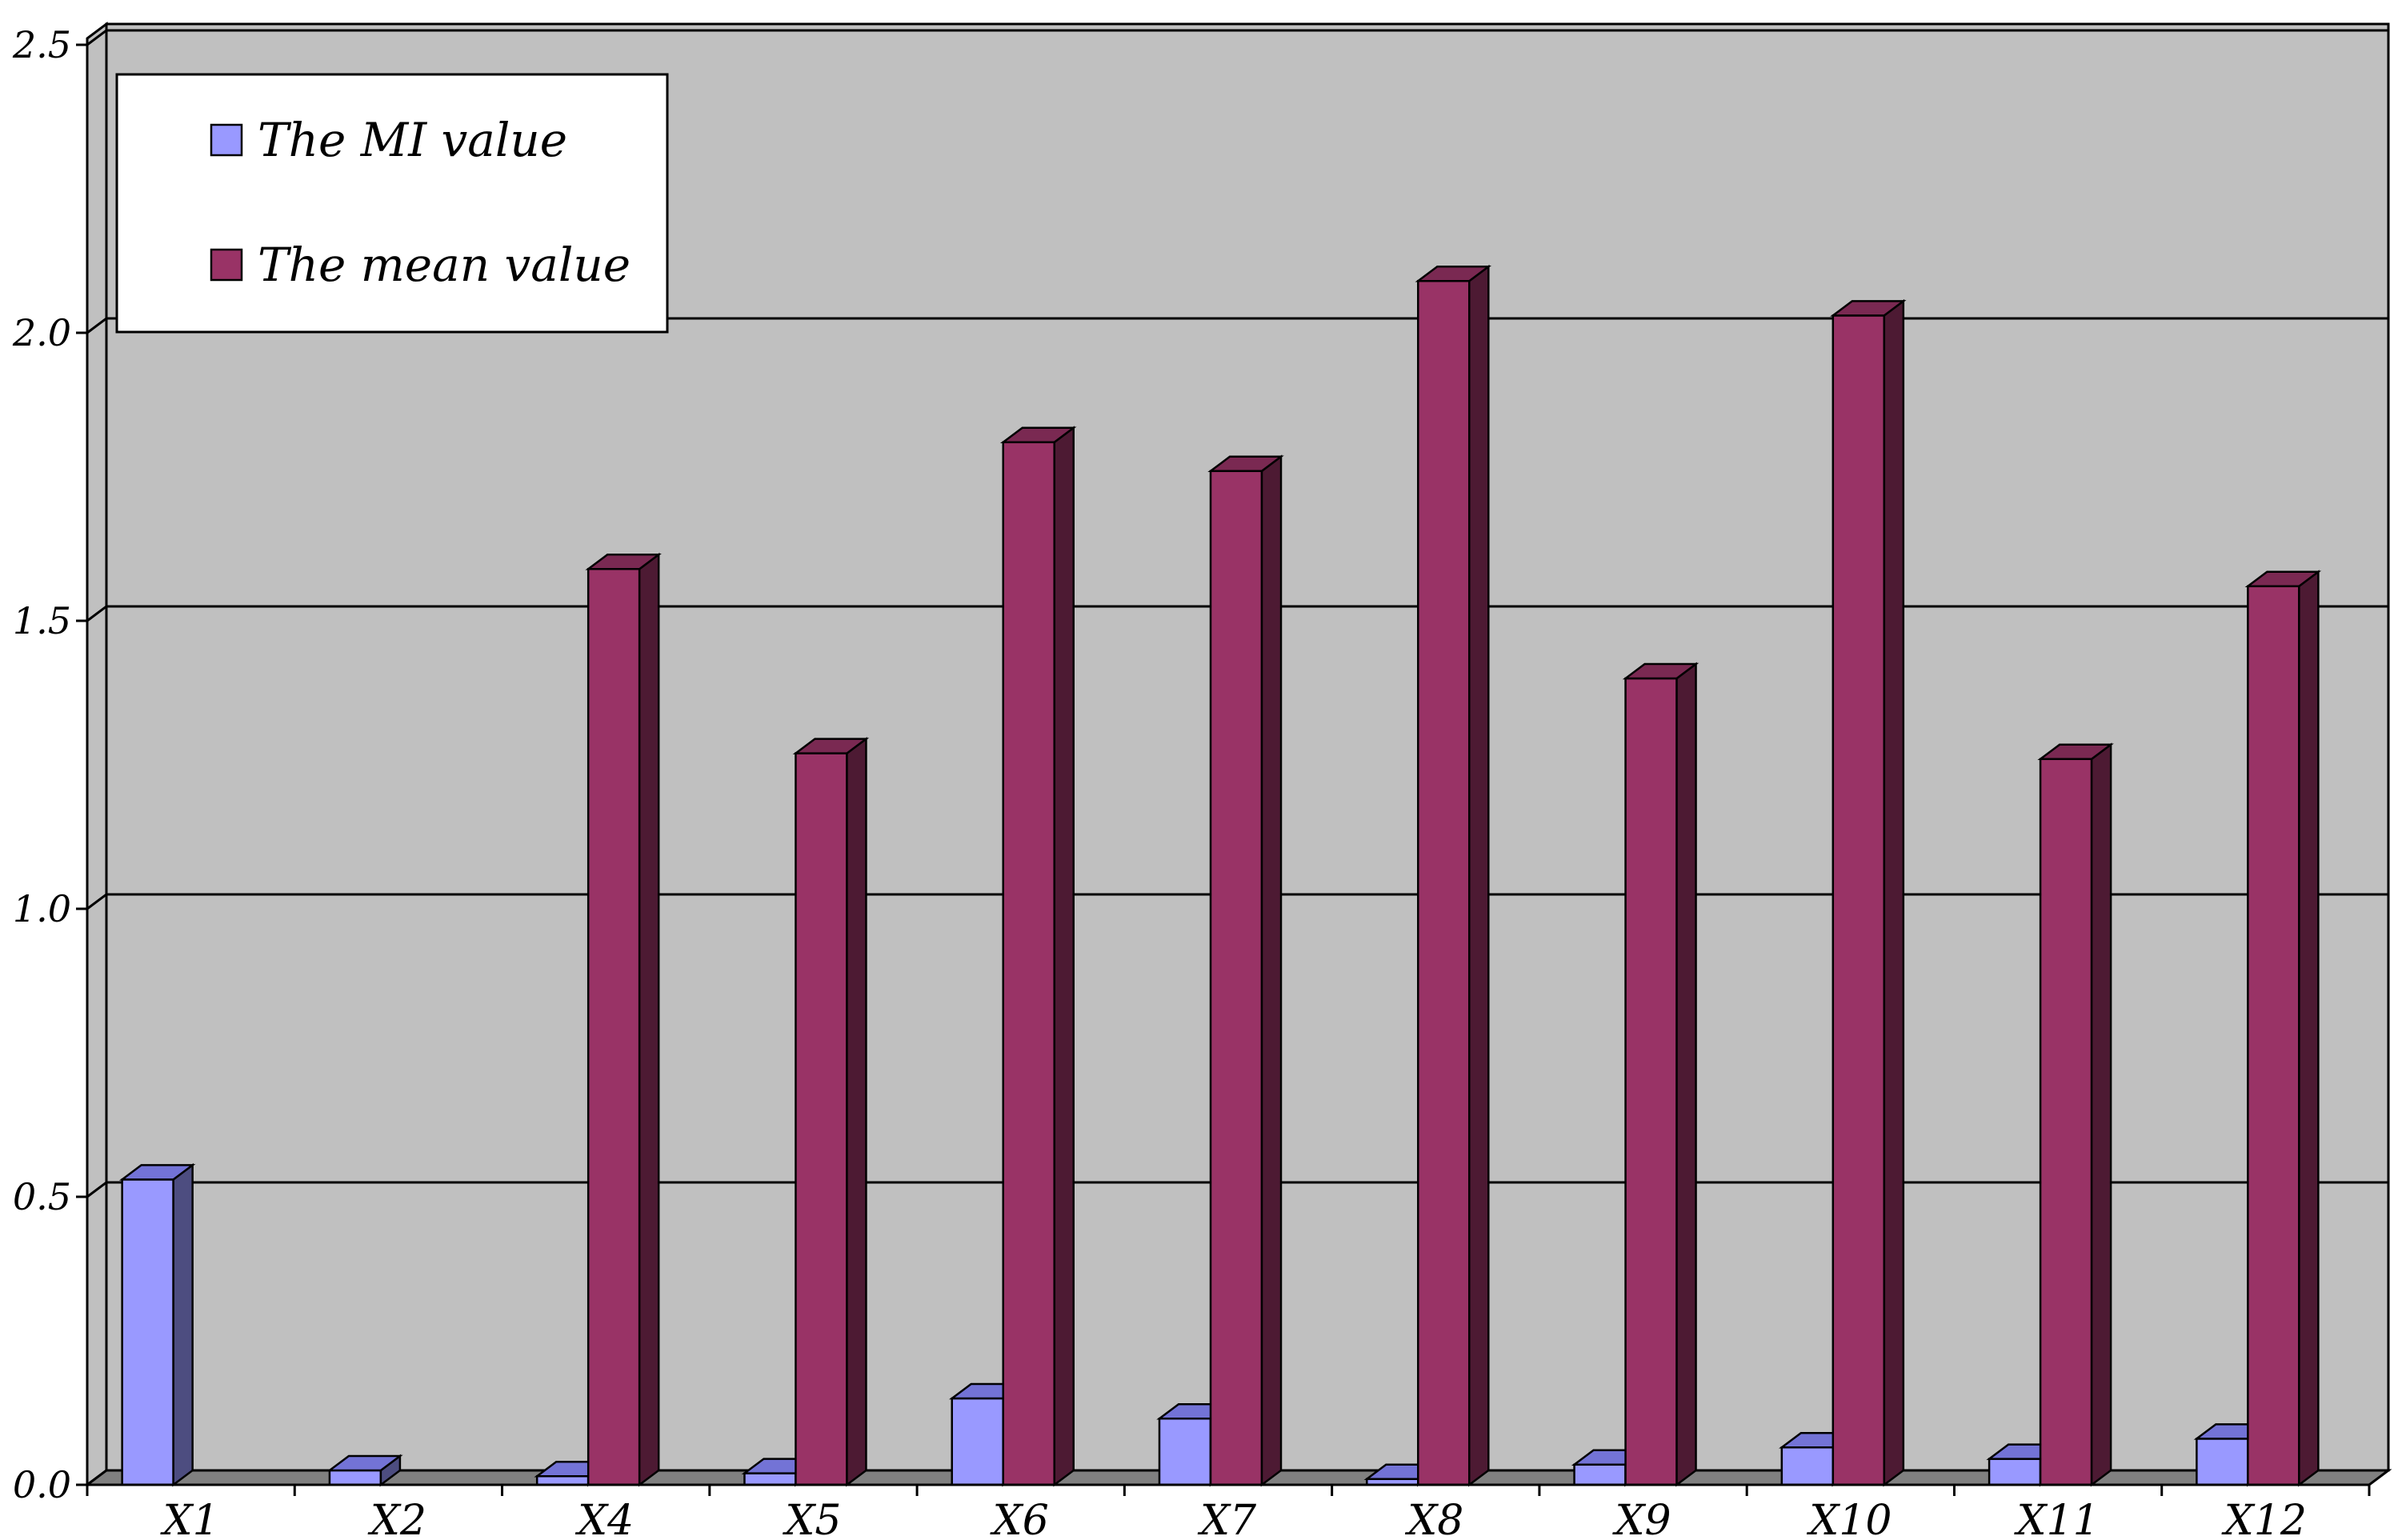  What do you see at coordinates (604, 1518) in the screenshot?
I see `x-tick-label: X4` at bounding box center [604, 1518].